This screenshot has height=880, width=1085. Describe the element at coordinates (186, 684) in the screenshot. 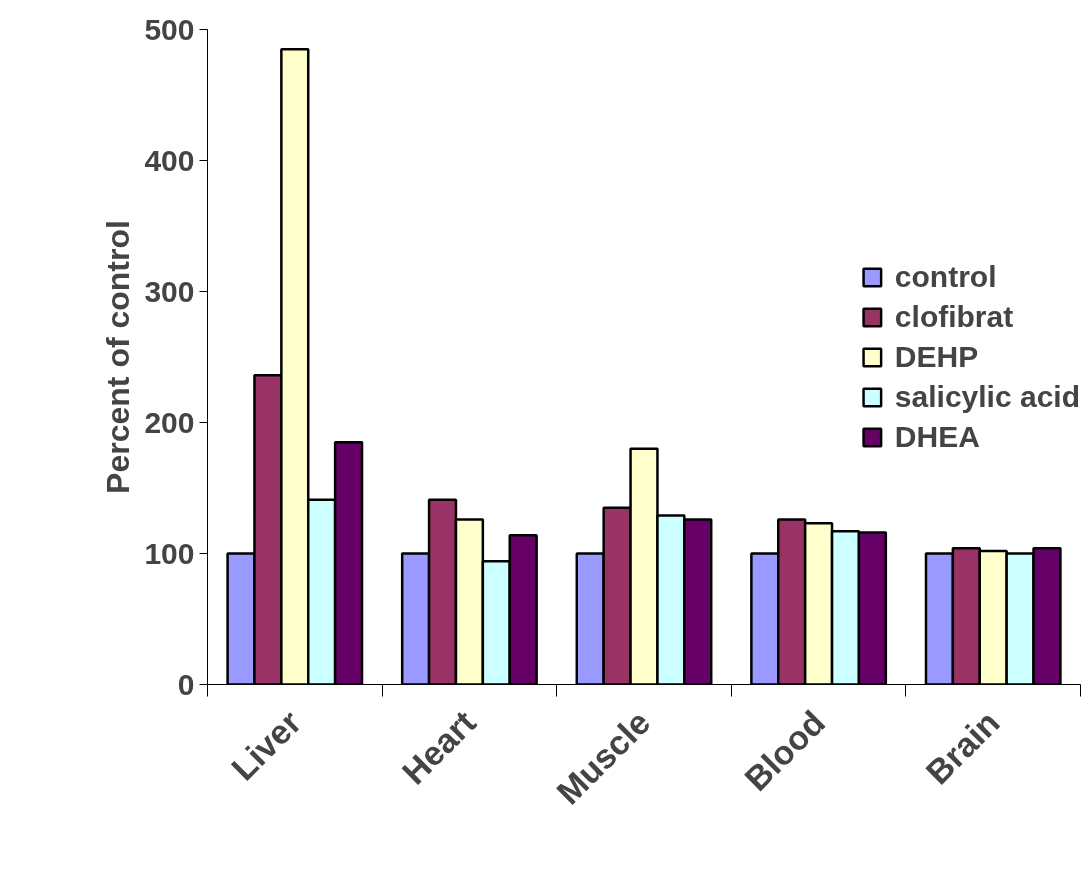

I see `y-tick-label: 0` at that location.